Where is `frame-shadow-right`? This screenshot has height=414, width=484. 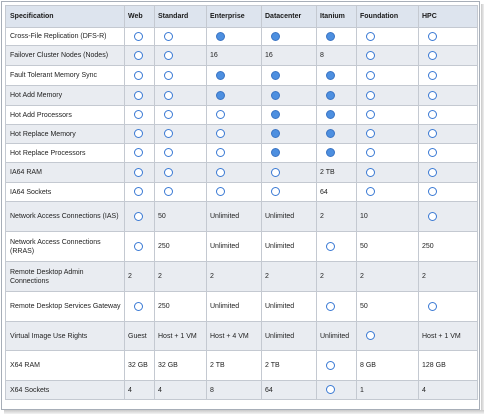 frame-shadow-right is located at coordinates (482, 208).